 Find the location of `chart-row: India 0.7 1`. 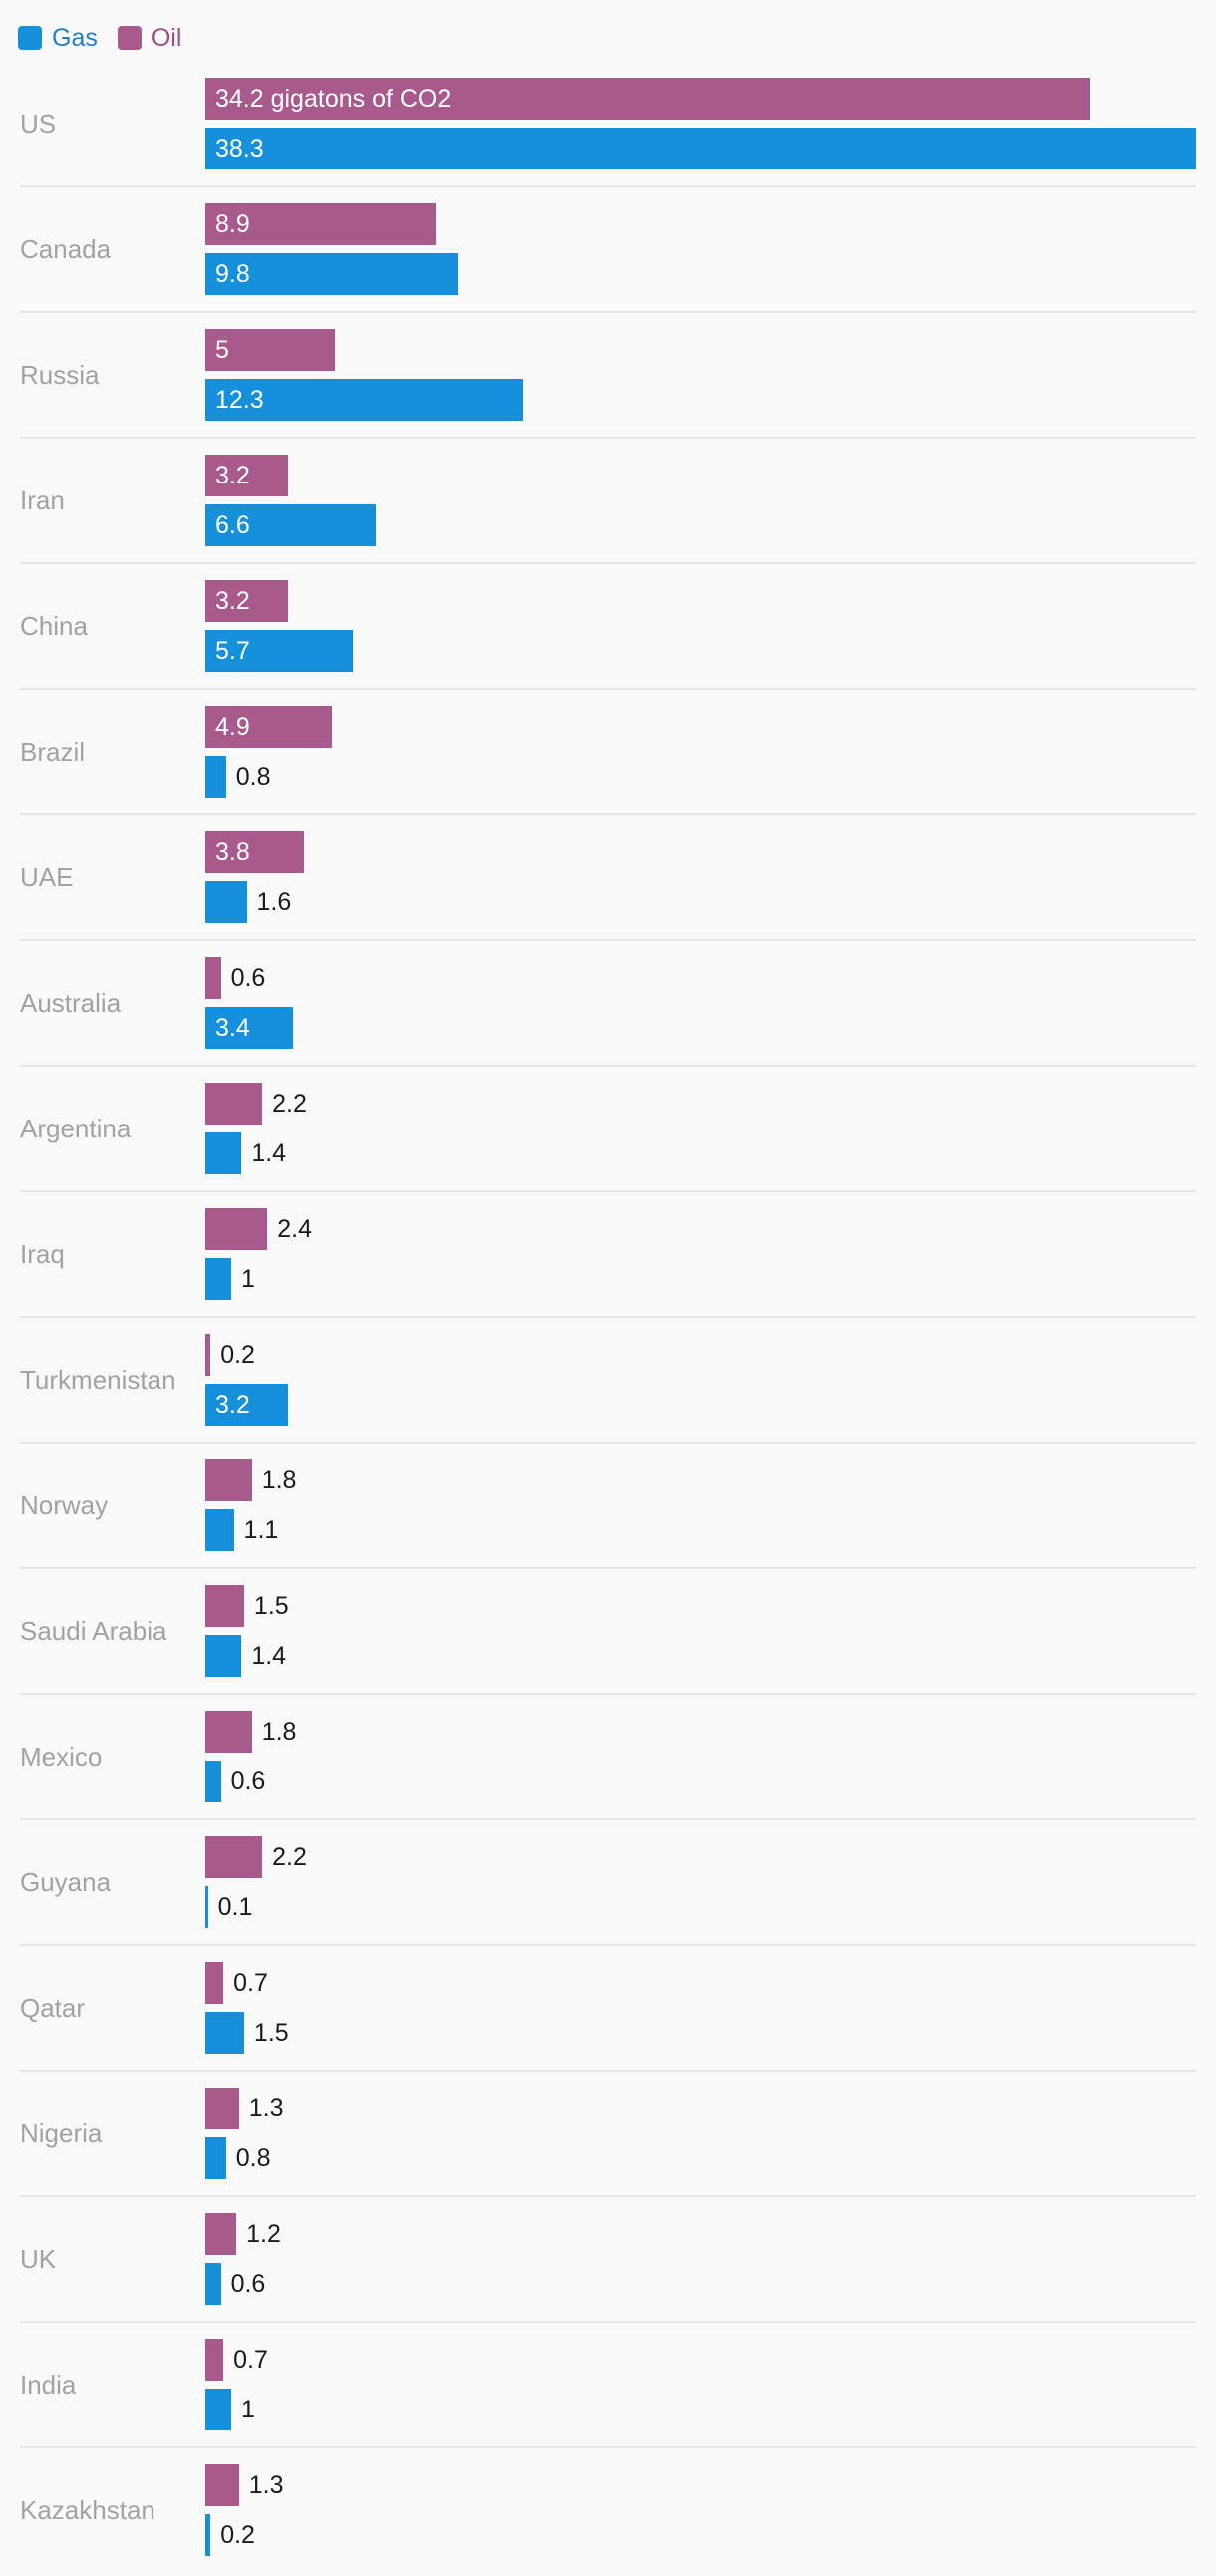

chart-row: India 0.7 1 is located at coordinates (608, 2387).